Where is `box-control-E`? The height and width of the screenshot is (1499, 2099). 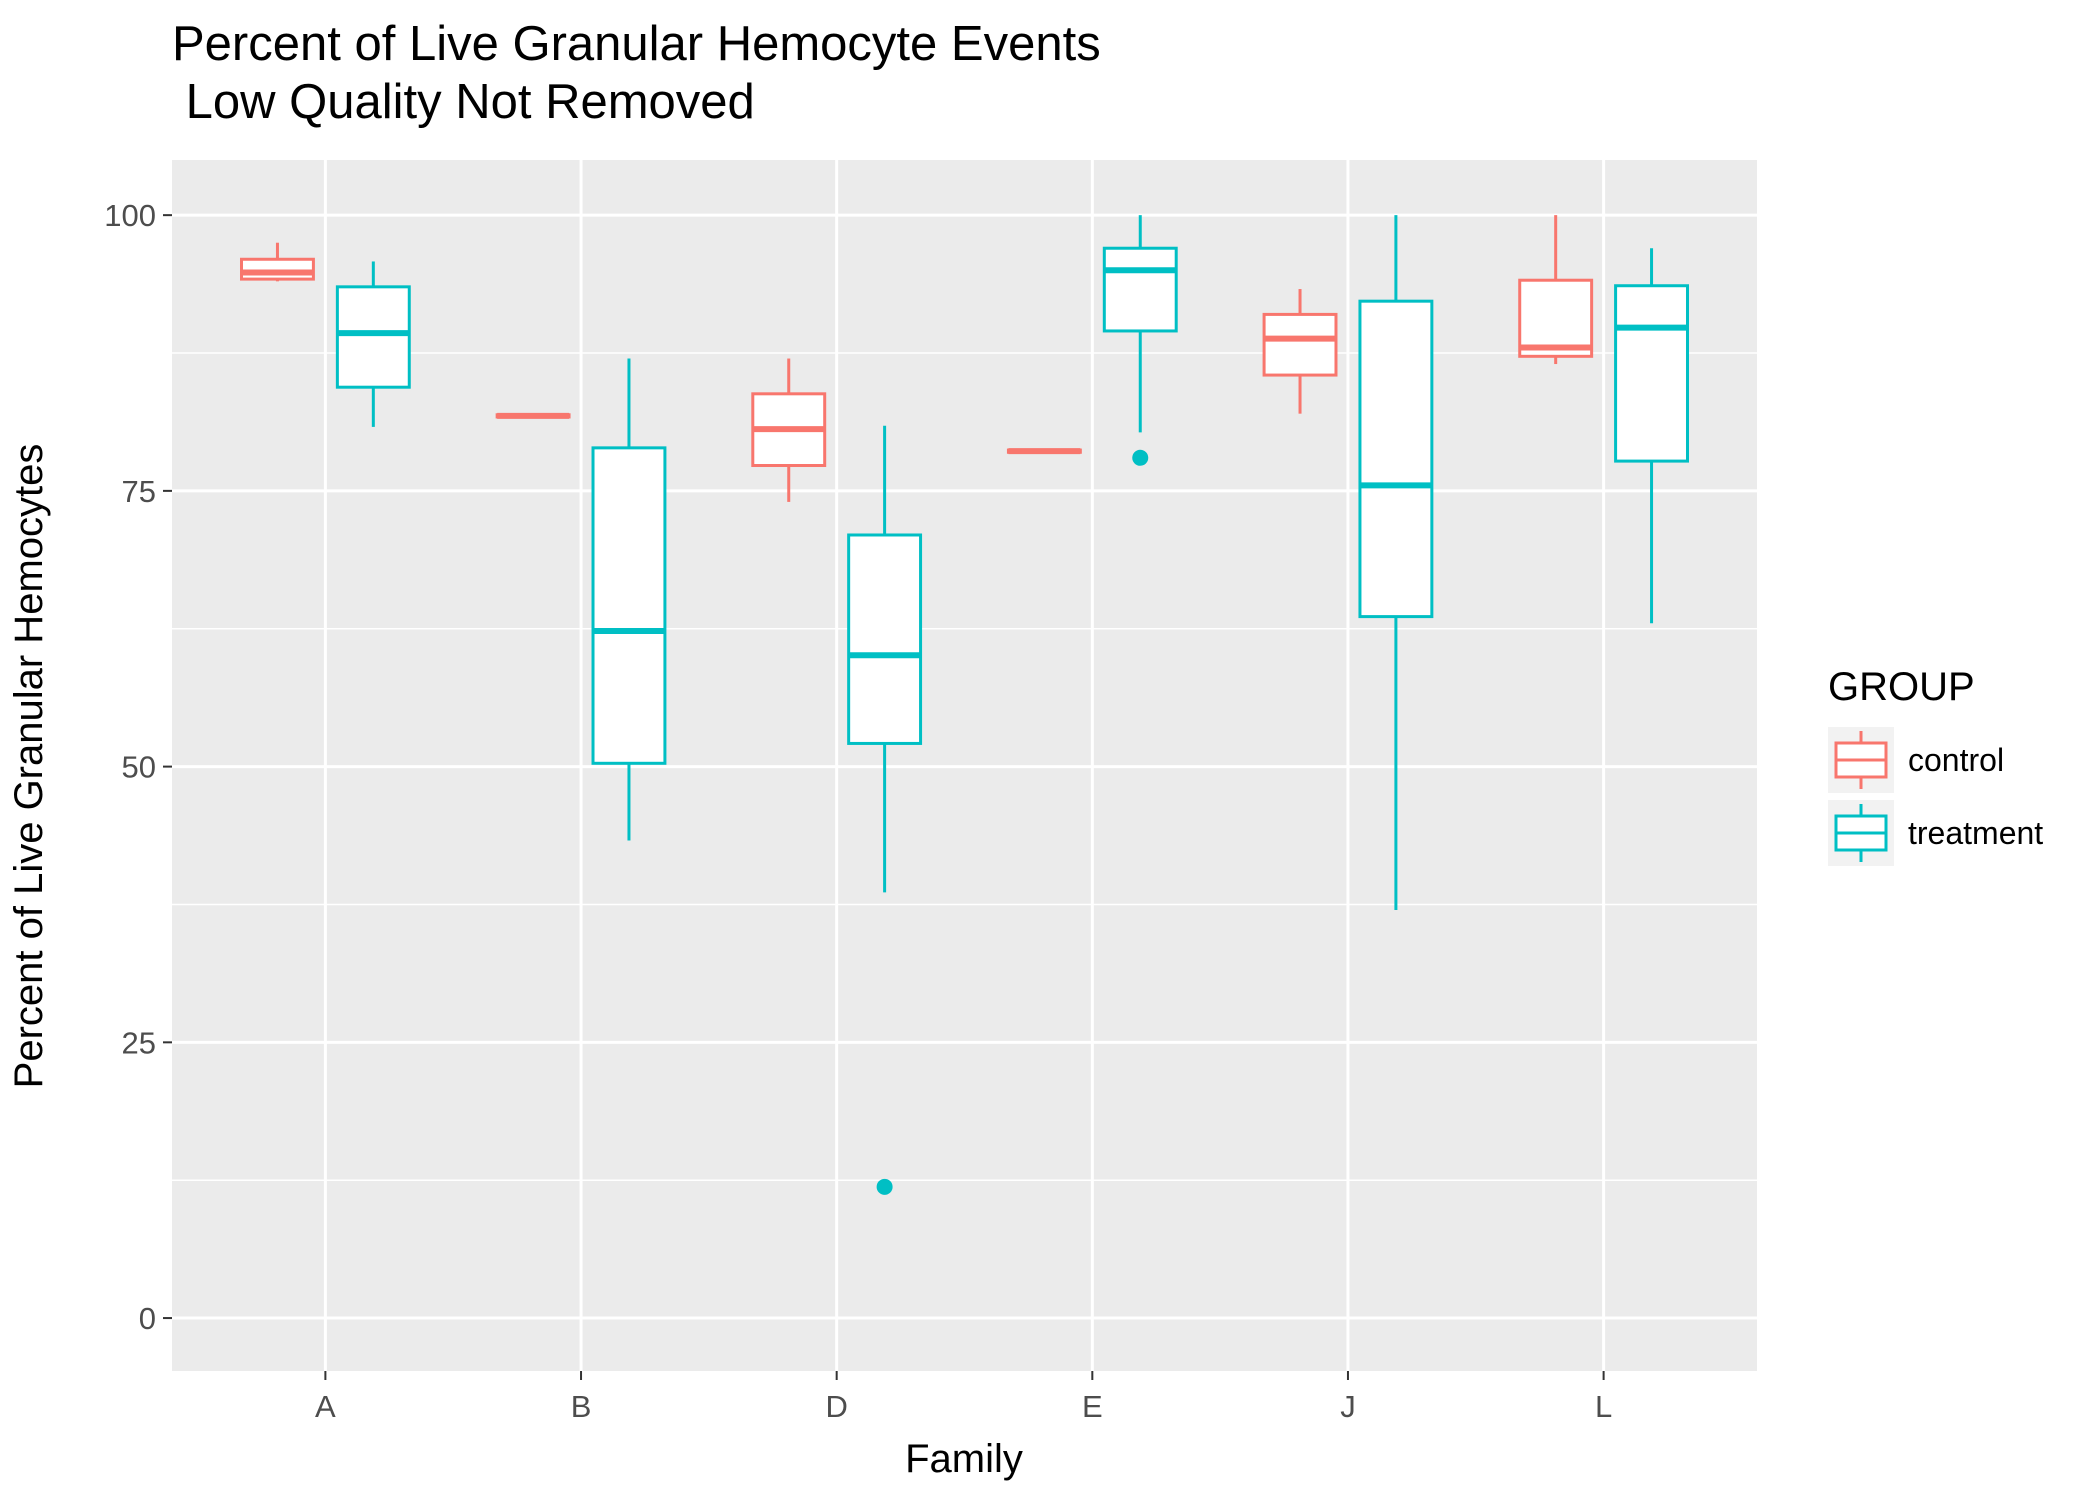 box-control-E is located at coordinates (1044, 451).